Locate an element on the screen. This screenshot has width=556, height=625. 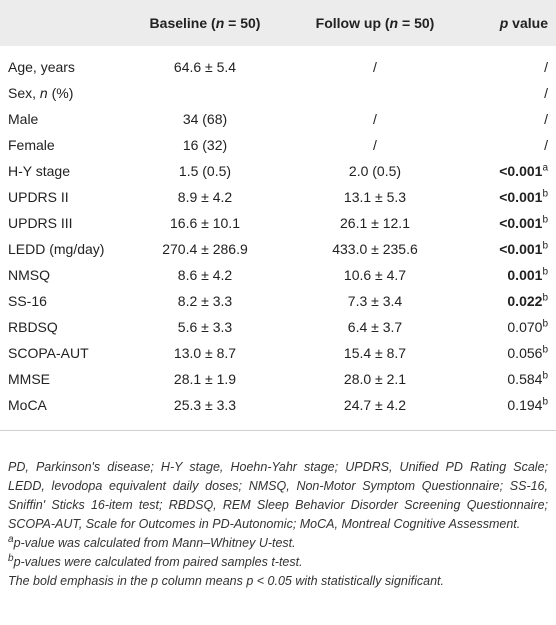
p-value: 0.070b is located at coordinates (527, 327).